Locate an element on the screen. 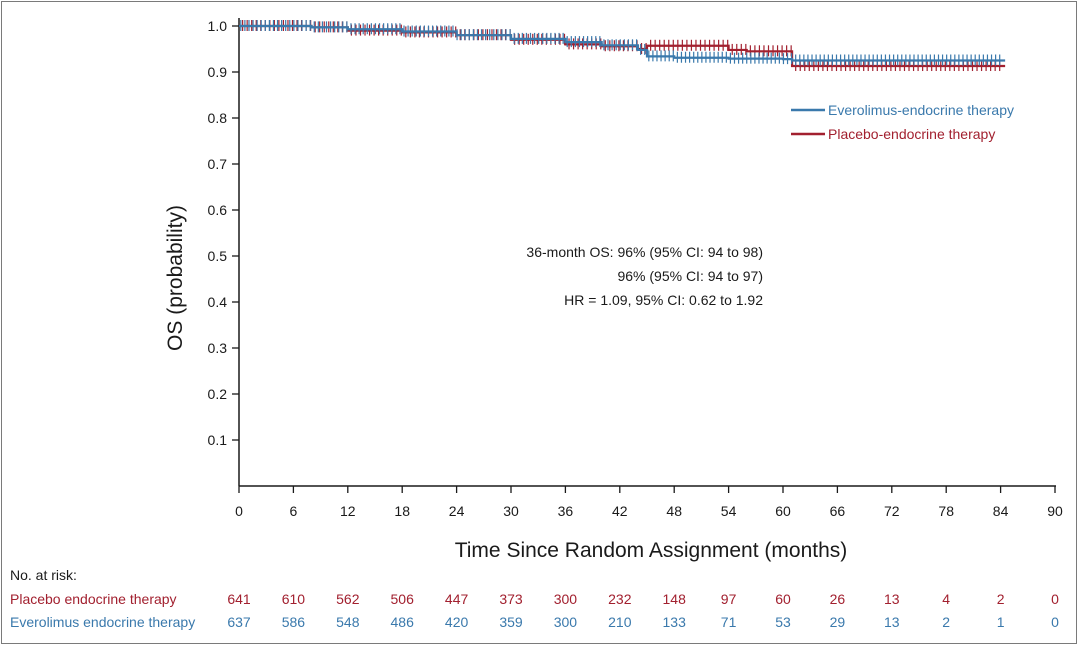 Image resolution: width=1080 pixels, height=647 pixels. risk-value: 148 is located at coordinates (674, 599).